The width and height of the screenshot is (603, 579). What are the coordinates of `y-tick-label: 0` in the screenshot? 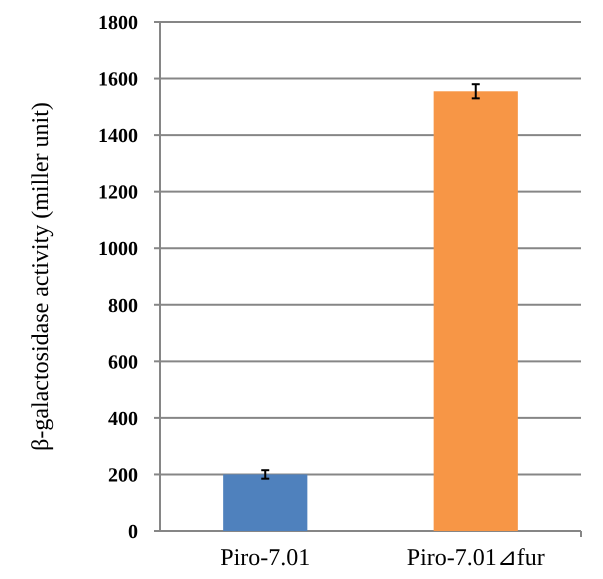 It's located at (133, 532).